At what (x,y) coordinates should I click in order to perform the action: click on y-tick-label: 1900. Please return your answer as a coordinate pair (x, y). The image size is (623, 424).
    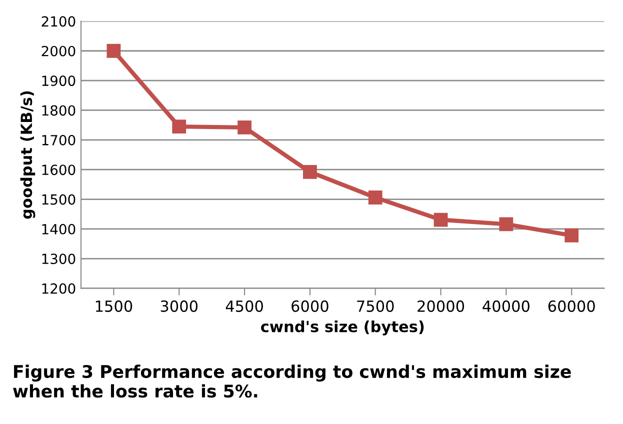
    Looking at the image, I should click on (59, 81).